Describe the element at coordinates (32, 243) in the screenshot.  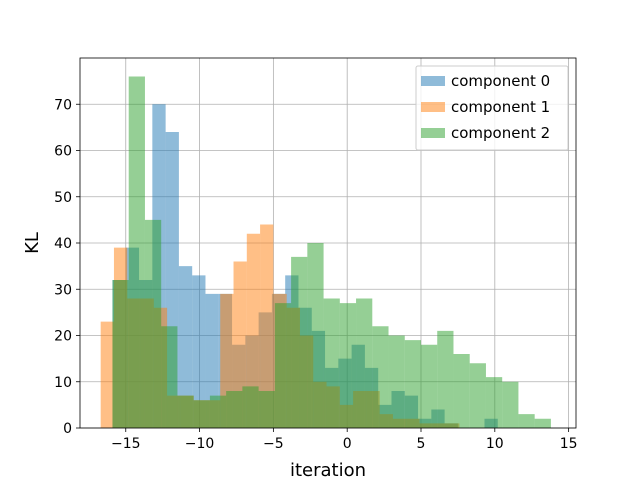
I see `y-axis-label: KL` at that location.